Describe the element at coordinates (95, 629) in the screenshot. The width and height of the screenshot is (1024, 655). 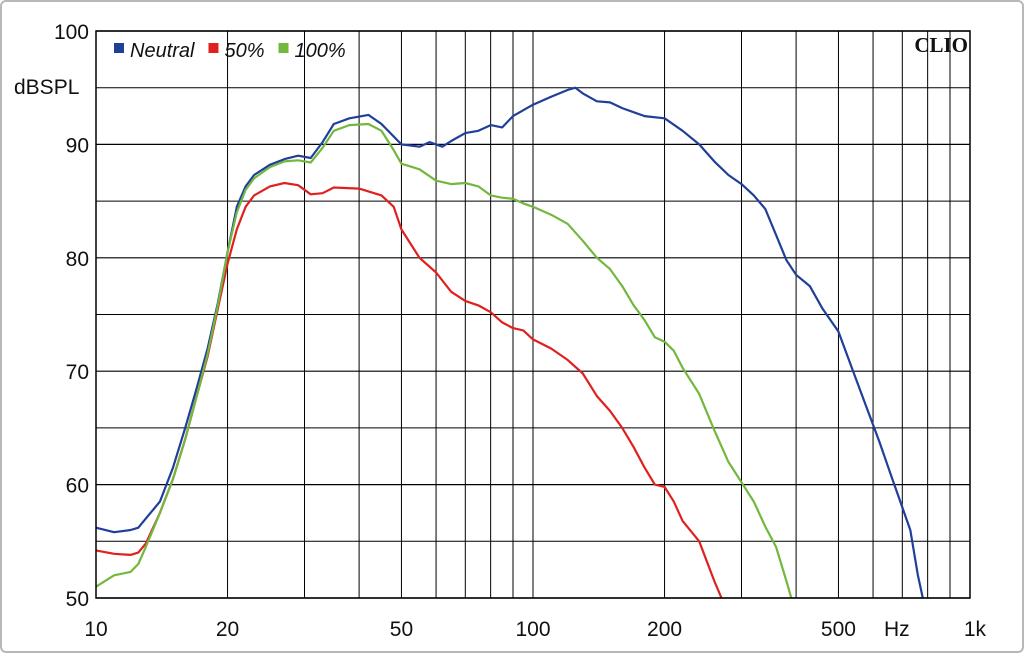
I see `x-tick-label-10: 10` at that location.